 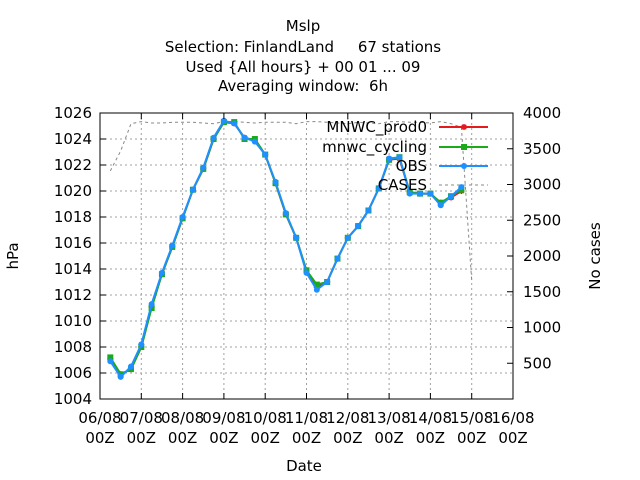 I want to click on y2-axis-label: No cases, so click(x=595, y=256).